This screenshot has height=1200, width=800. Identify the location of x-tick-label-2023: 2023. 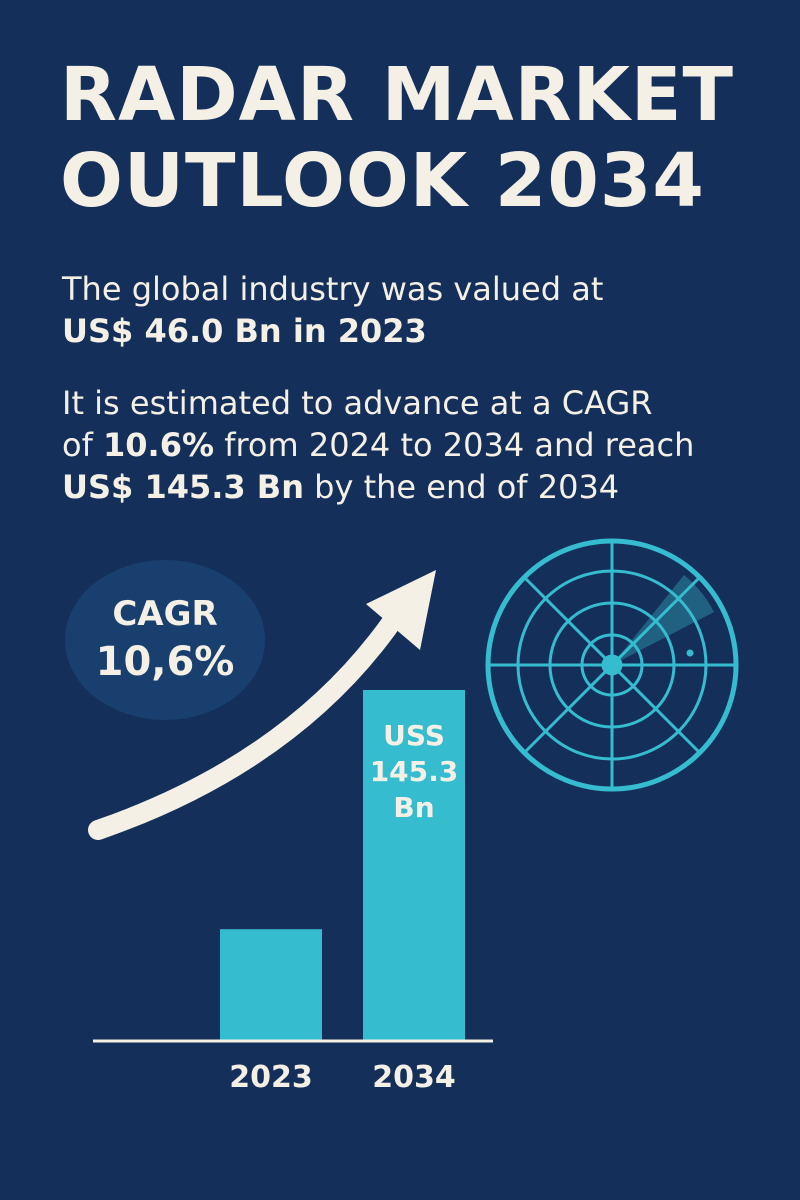
(271, 1077).